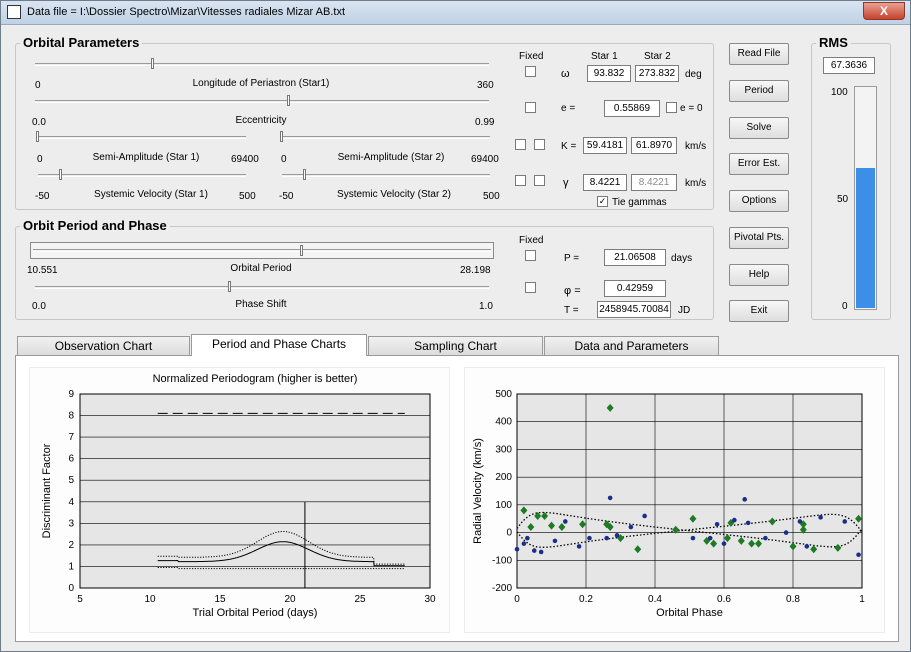  What do you see at coordinates (605, 145) in the screenshot?
I see `k-star1-field: 59.4181` at bounding box center [605, 145].